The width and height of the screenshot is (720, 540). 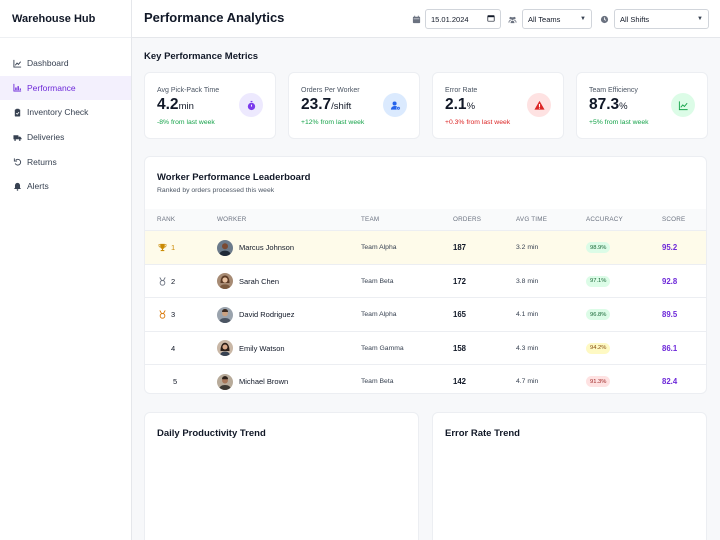 I want to click on score-cell: 92.8, so click(x=670, y=281).